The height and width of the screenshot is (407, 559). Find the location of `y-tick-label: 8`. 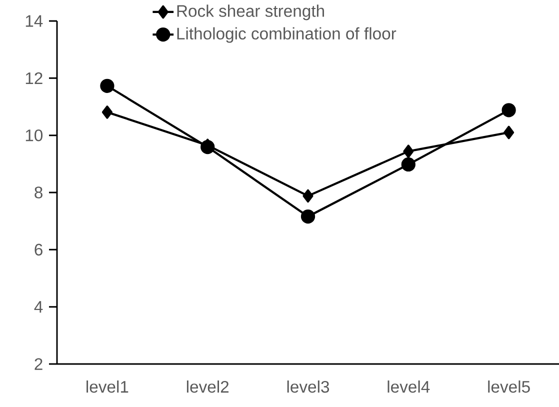

y-tick-label: 8 is located at coordinates (38, 192).